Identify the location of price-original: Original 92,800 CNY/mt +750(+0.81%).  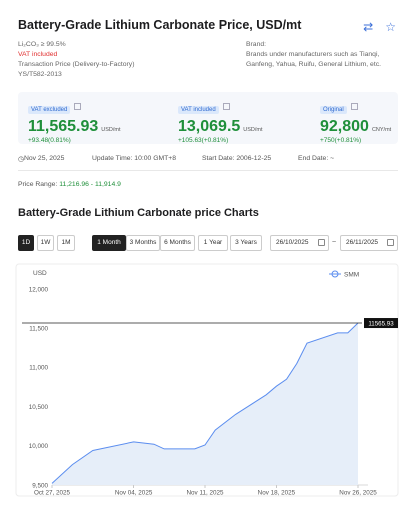
(355, 121).